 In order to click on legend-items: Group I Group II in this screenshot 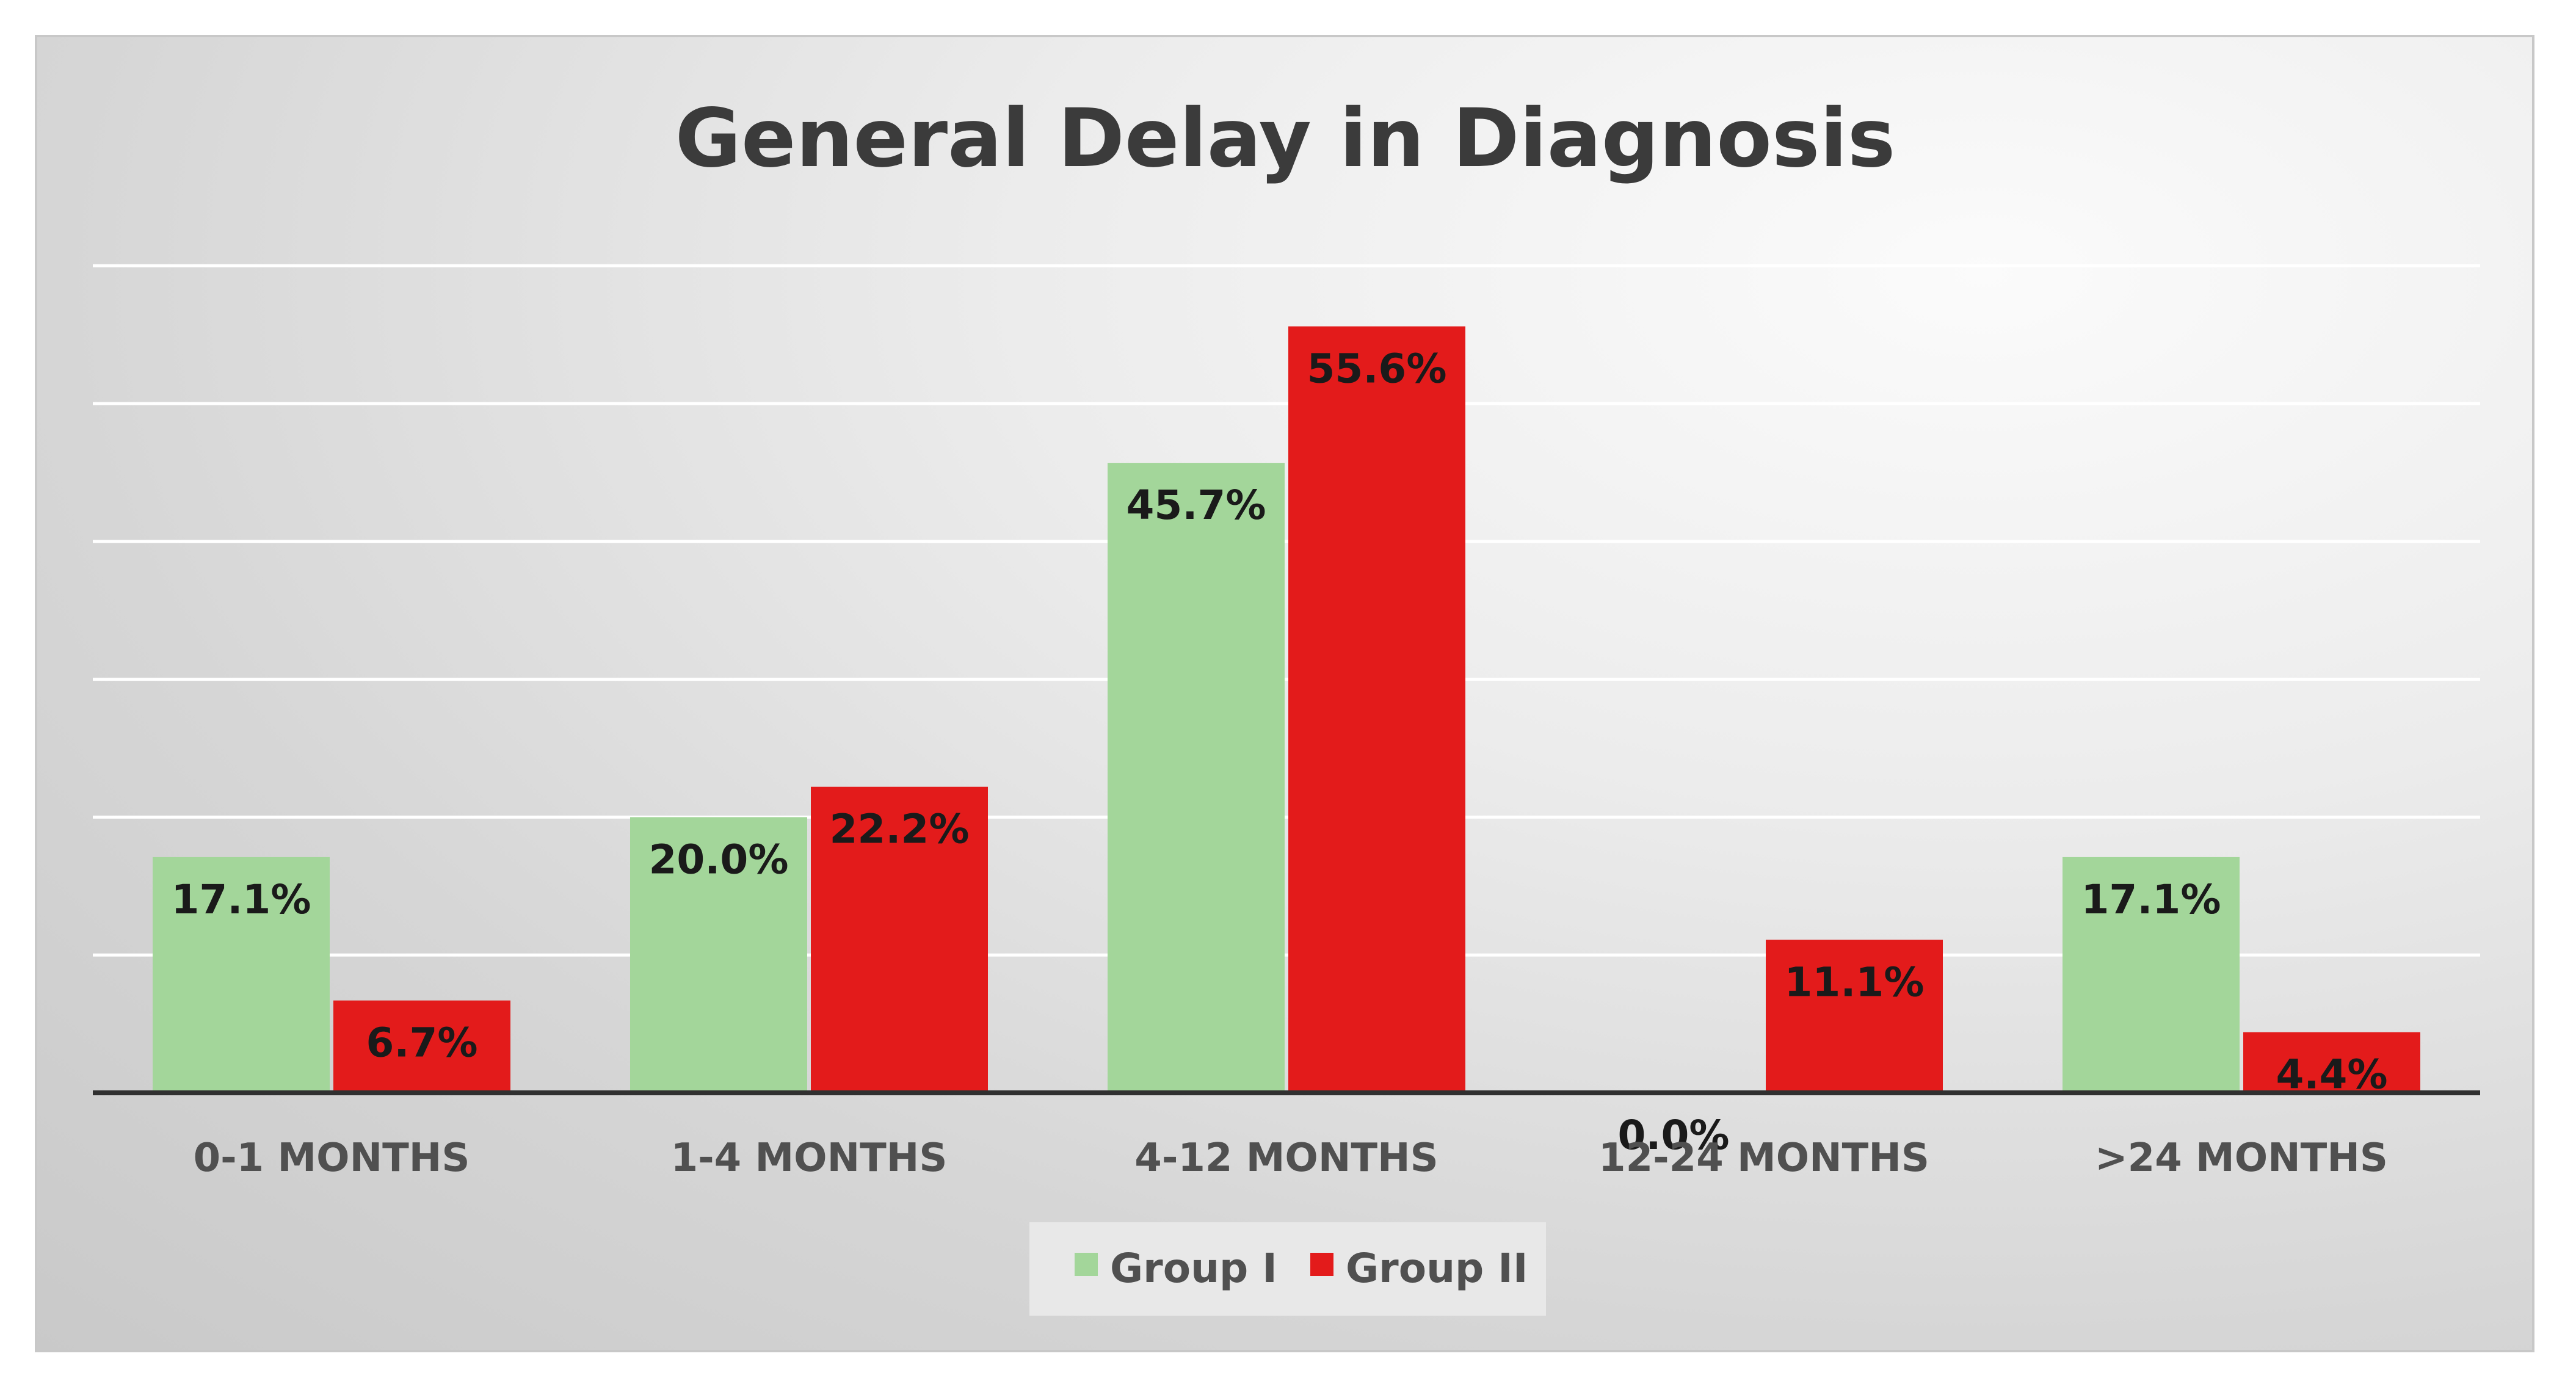, I will do `click(1301, 1268)`.